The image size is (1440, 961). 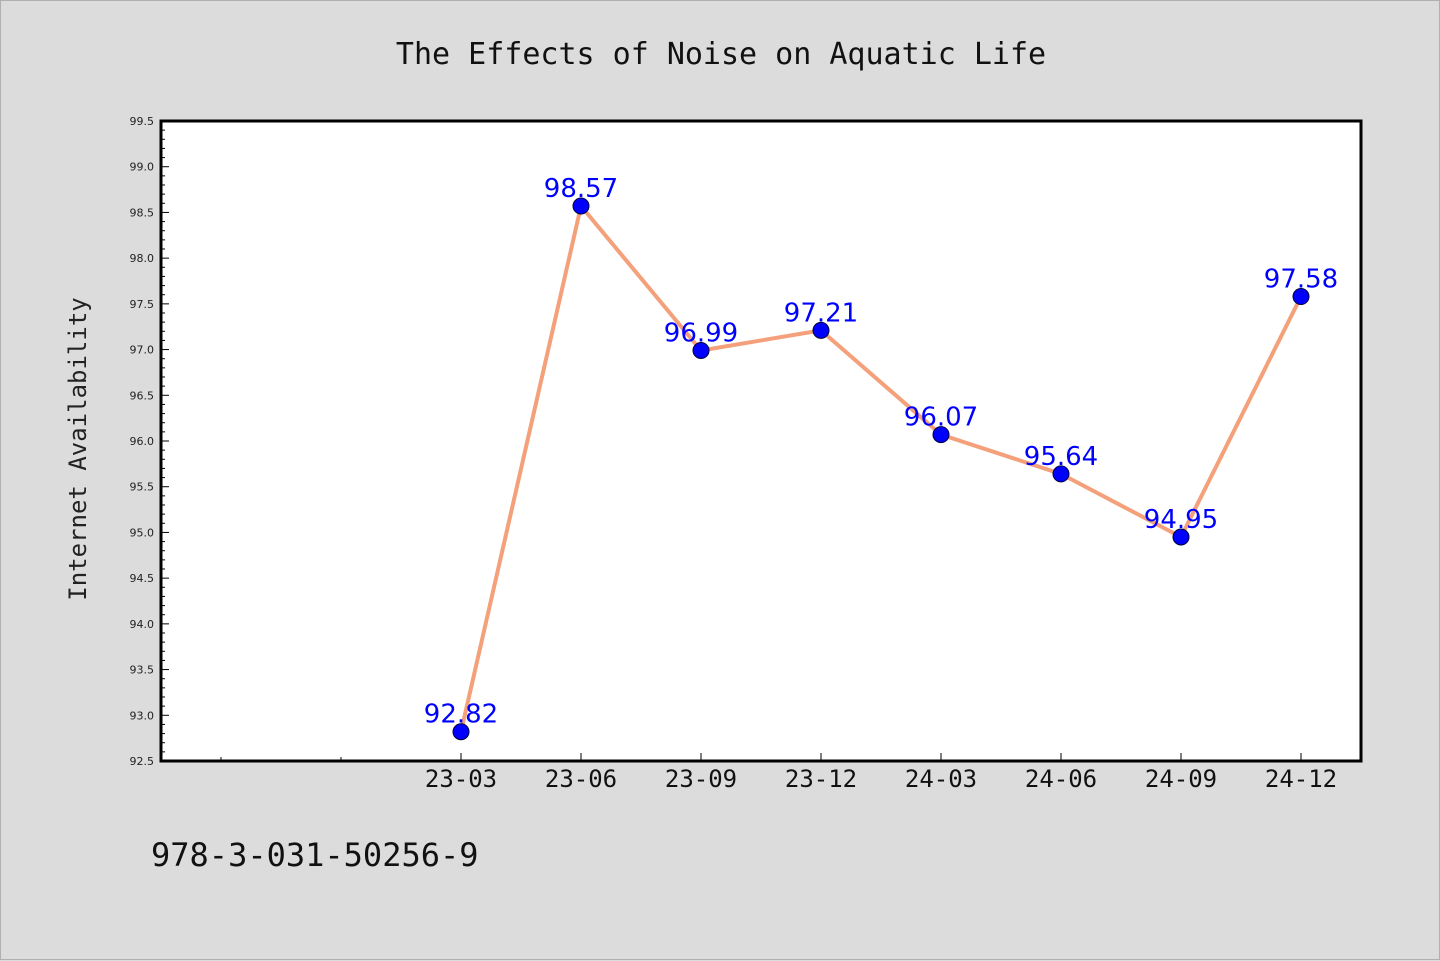 What do you see at coordinates (721, 54) in the screenshot?
I see `chart-title: The Effects of Noise on Aquatic Life` at bounding box center [721, 54].